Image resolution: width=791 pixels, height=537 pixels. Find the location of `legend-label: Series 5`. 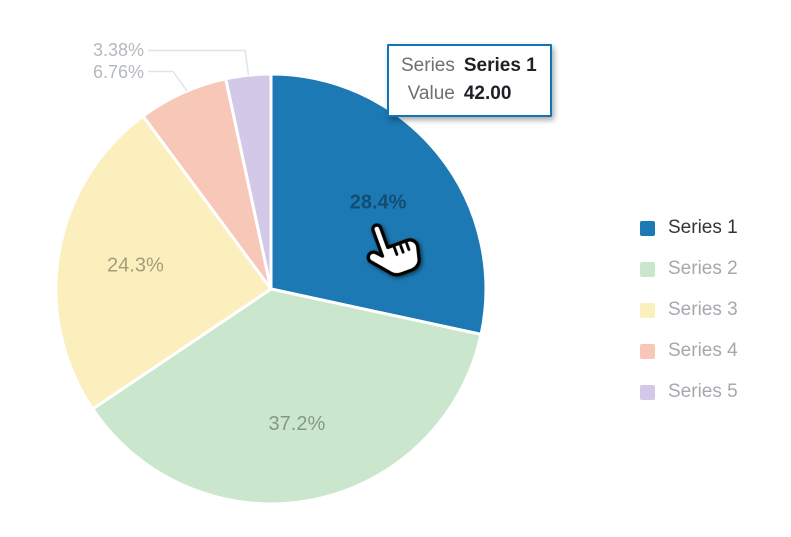

legend-label: Series 5 is located at coordinates (703, 391).